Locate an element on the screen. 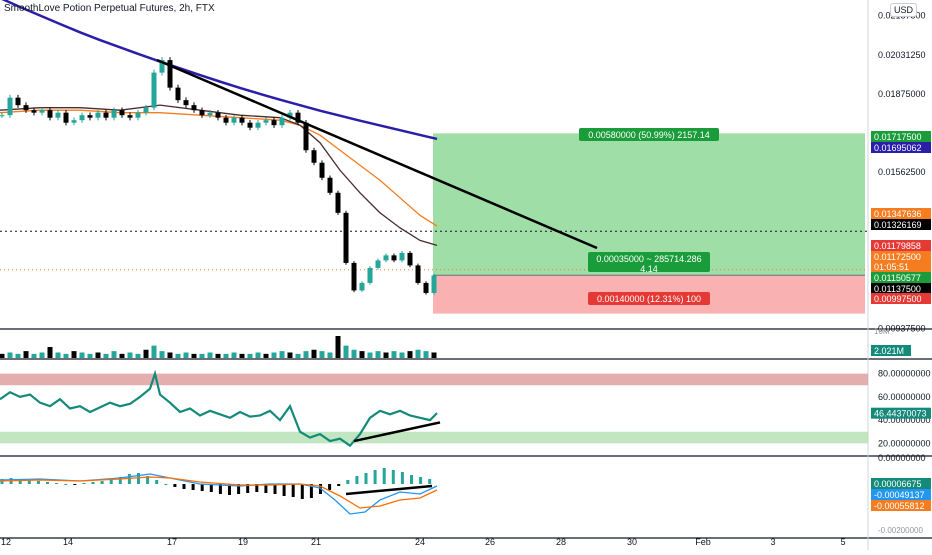  rsi-tick-label: 40.00000000 is located at coordinates (904, 420).